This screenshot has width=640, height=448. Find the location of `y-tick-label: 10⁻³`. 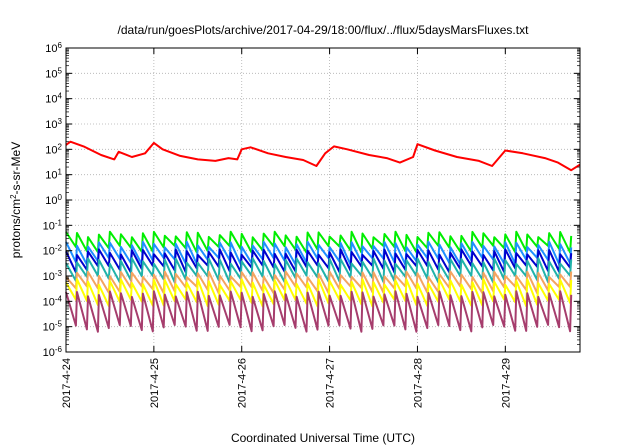

y-tick-label: 10⁻³ is located at coordinates (53, 276).